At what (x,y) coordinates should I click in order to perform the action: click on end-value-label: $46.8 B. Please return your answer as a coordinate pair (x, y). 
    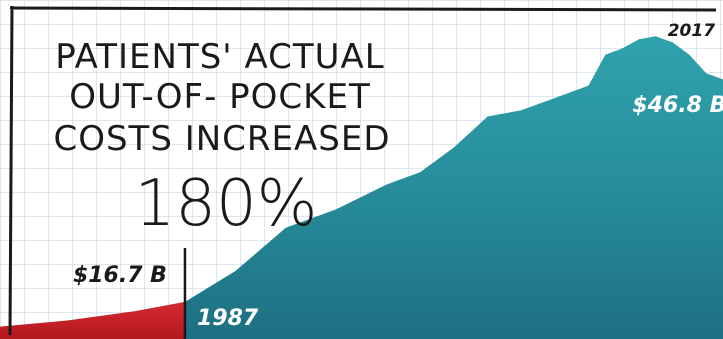
    Looking at the image, I should click on (677, 105).